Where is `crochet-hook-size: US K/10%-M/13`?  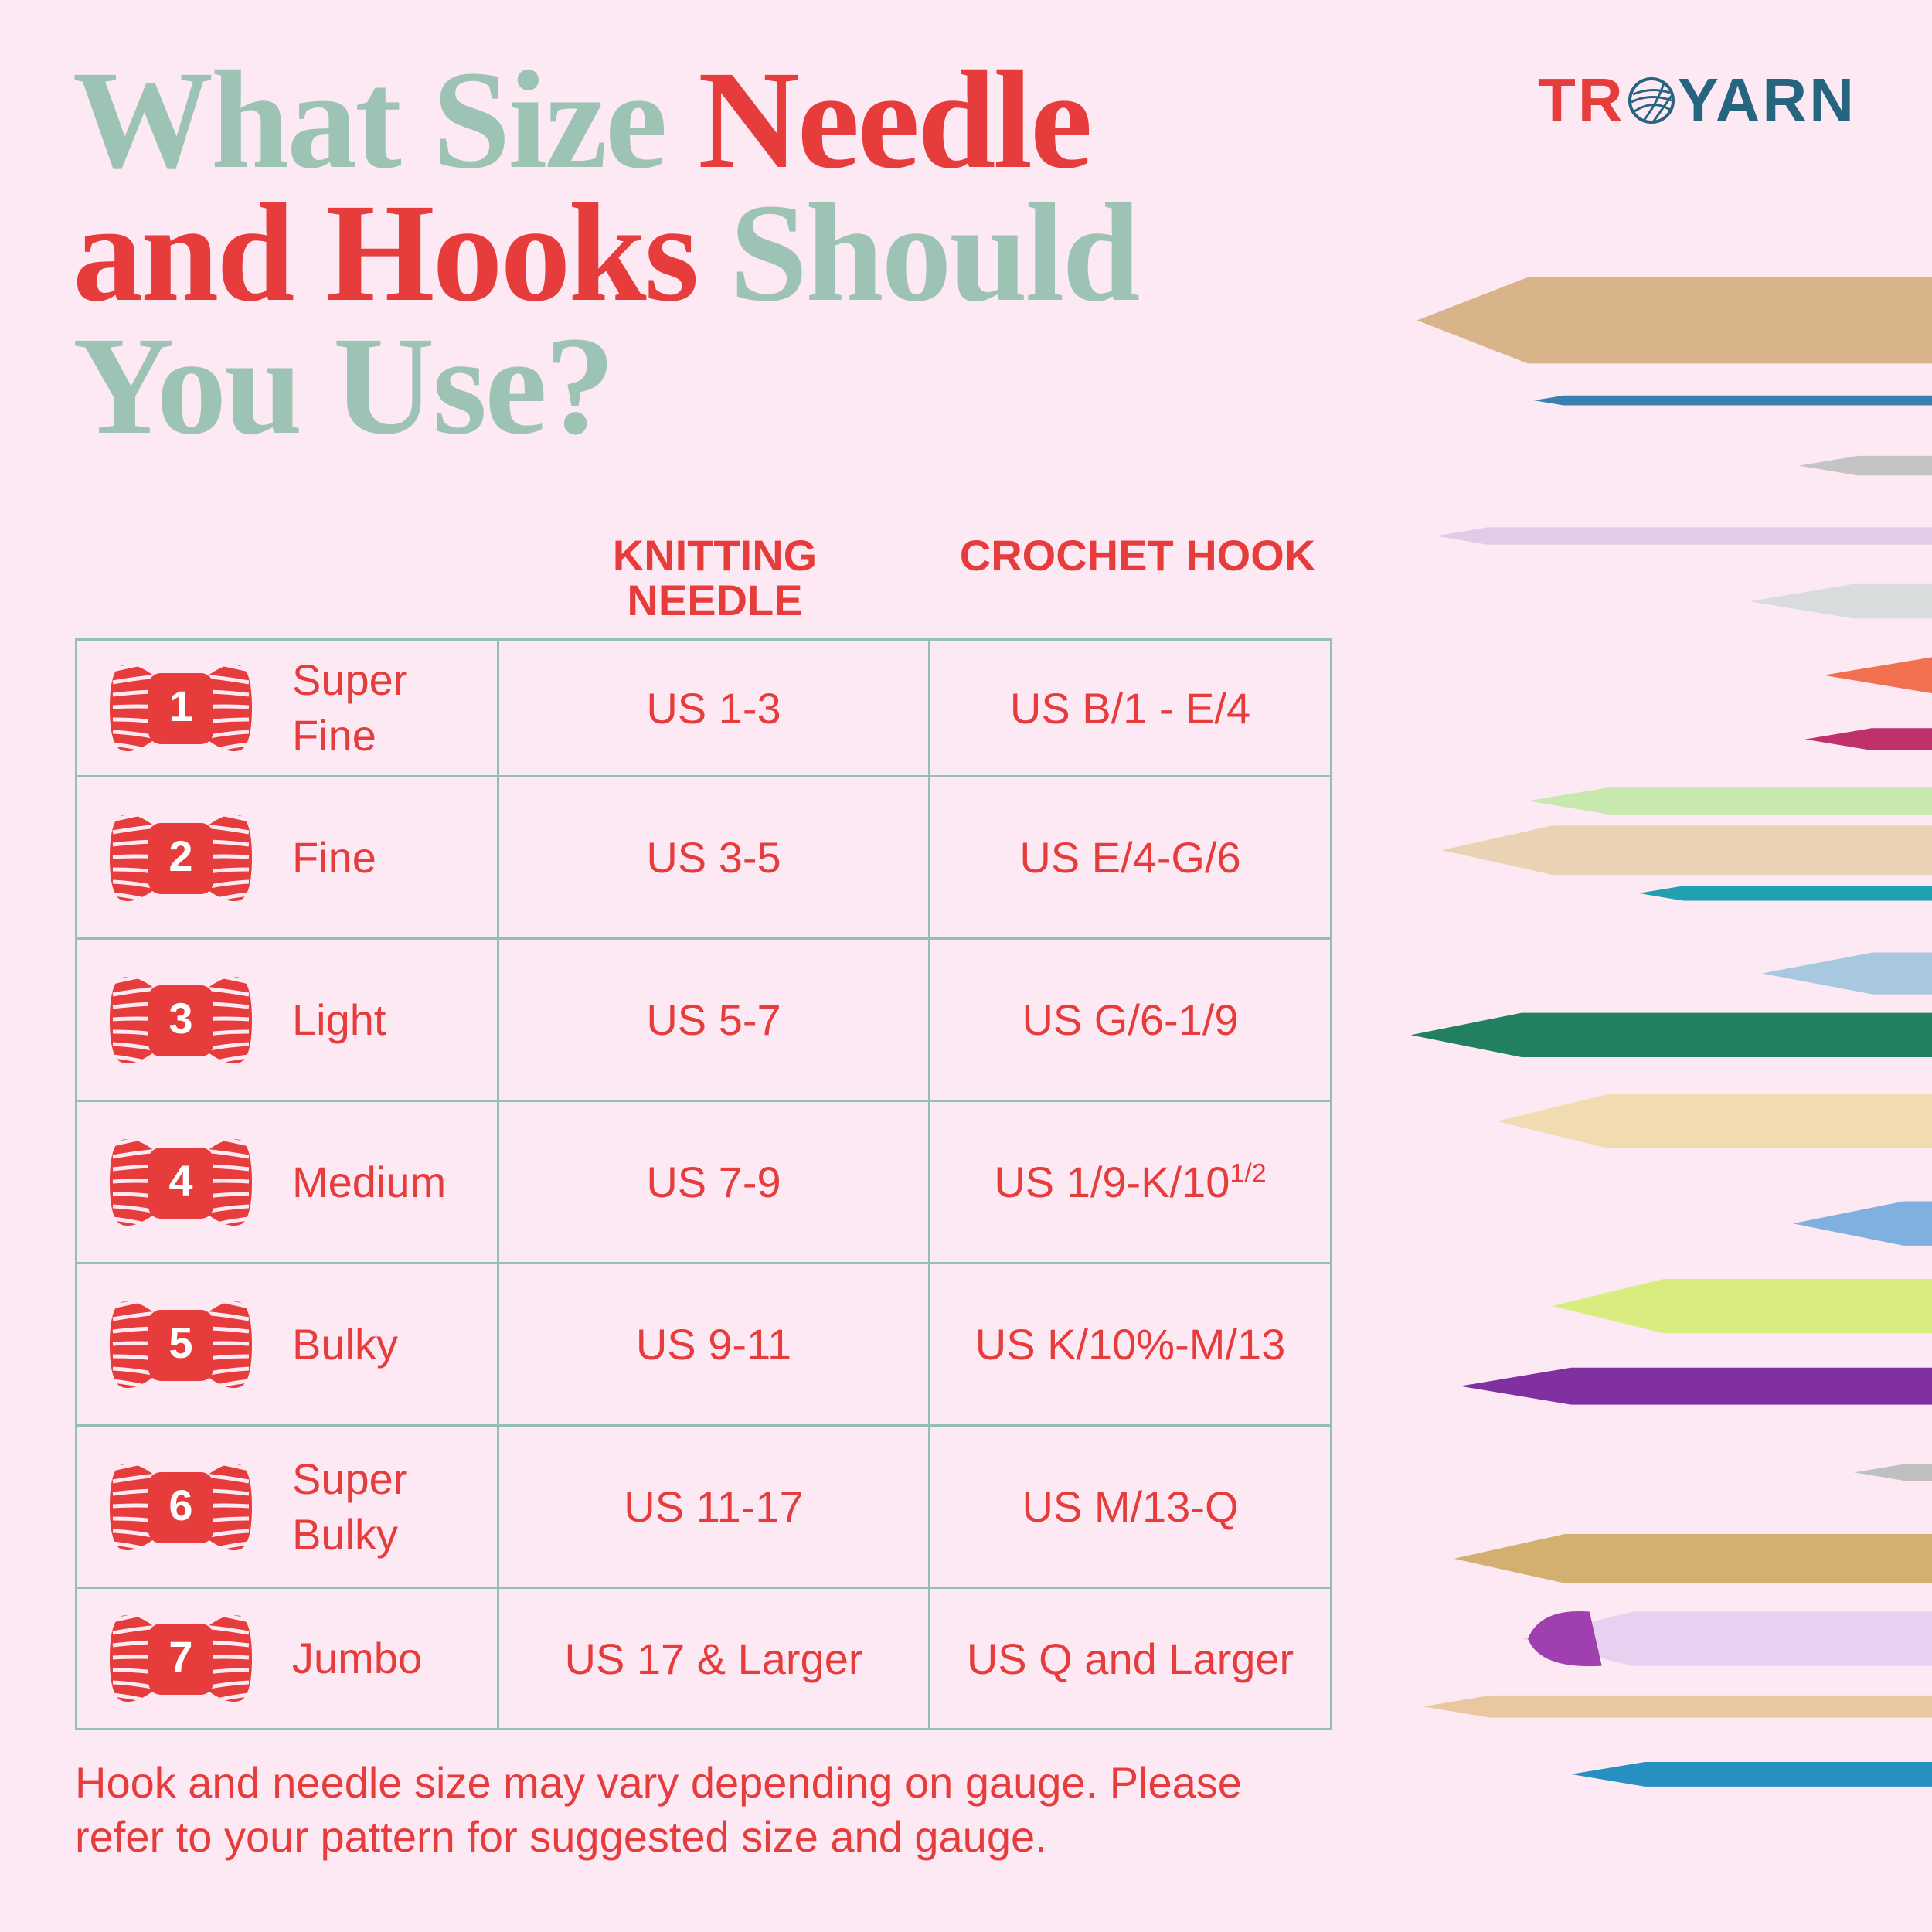
crochet-hook-size: US K/10%-M/13 is located at coordinates (1130, 1345).